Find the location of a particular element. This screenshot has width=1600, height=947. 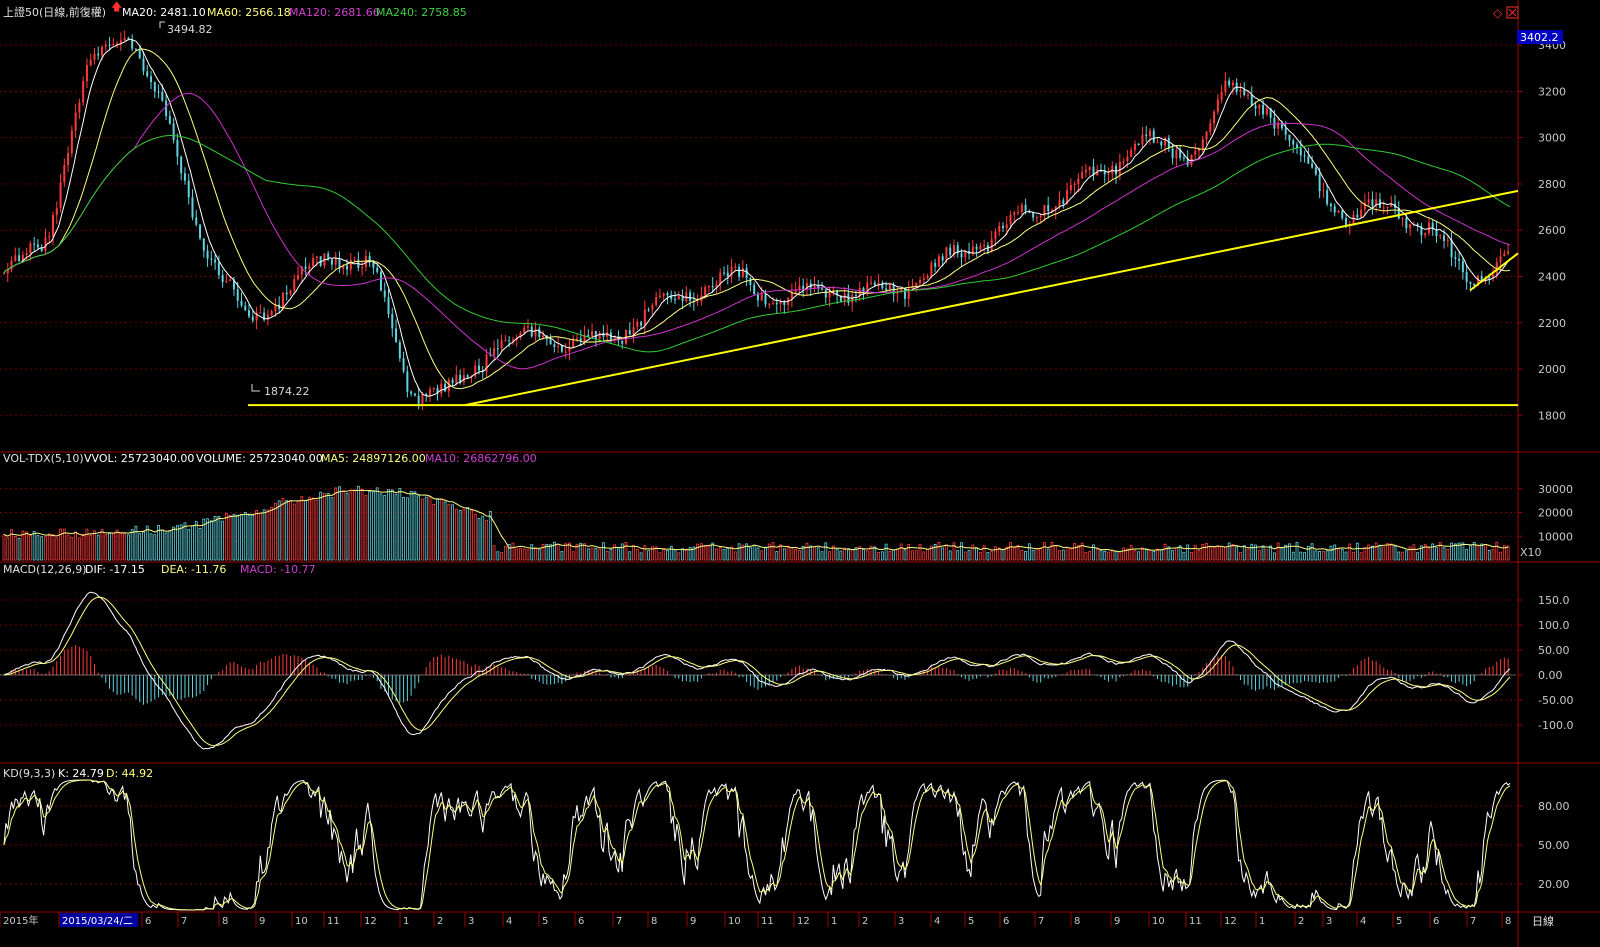

time-label: 5 is located at coordinates (971, 921).